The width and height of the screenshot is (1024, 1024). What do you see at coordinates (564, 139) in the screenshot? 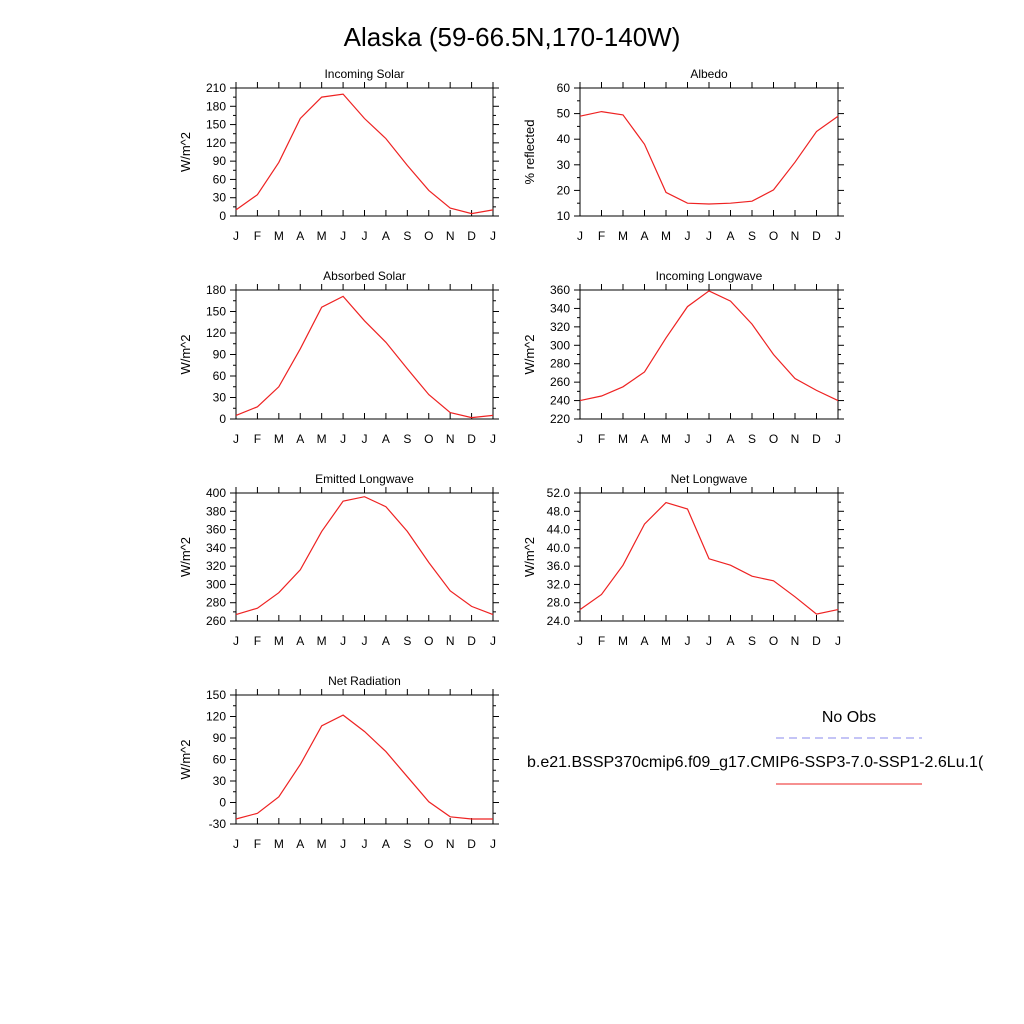
I see `albedo-ytick-label: 40` at bounding box center [564, 139].